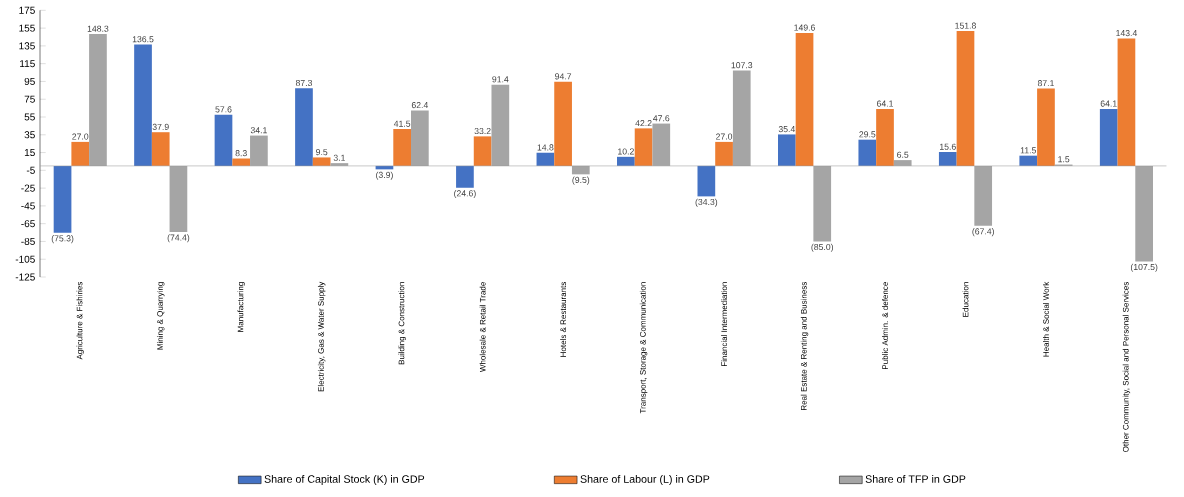 This screenshot has width=1184, height=497. Describe the element at coordinates (28, 241) in the screenshot. I see `y-tick-label: -85` at that location.